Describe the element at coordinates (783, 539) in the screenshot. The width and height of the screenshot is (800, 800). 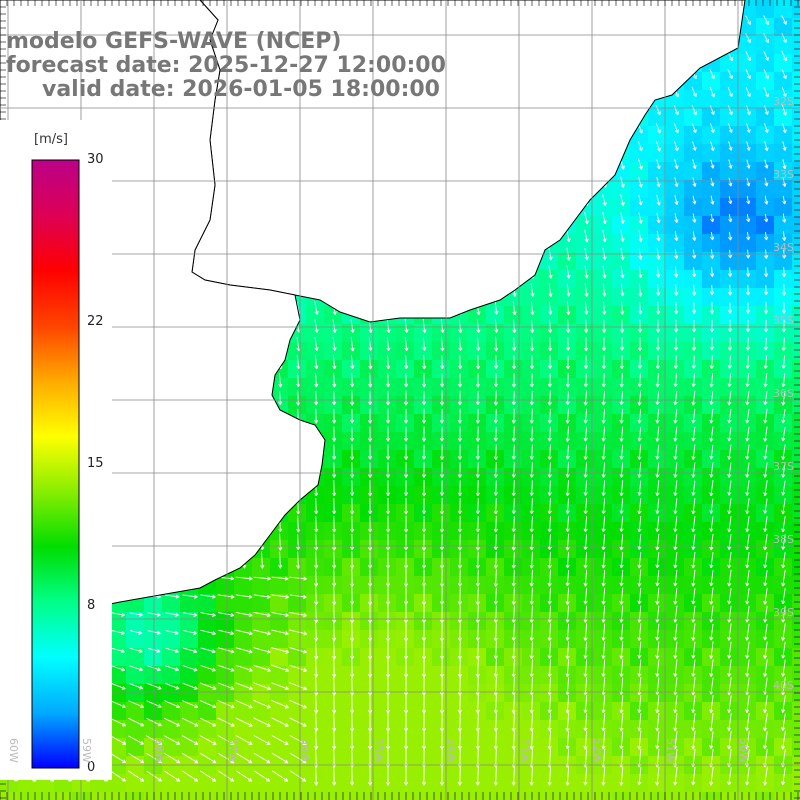
I see `lat-label: 38S` at that location.